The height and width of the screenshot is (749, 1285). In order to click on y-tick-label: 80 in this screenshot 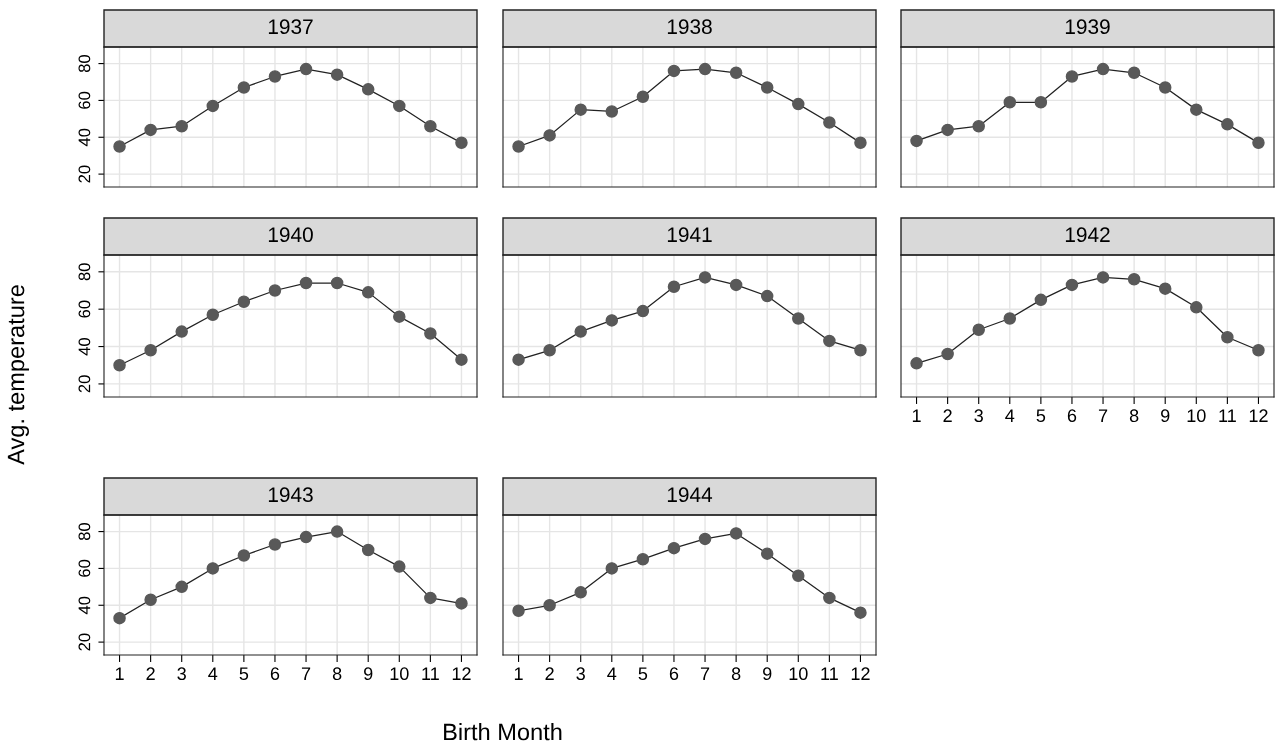, I will do `click(84, 531)`.